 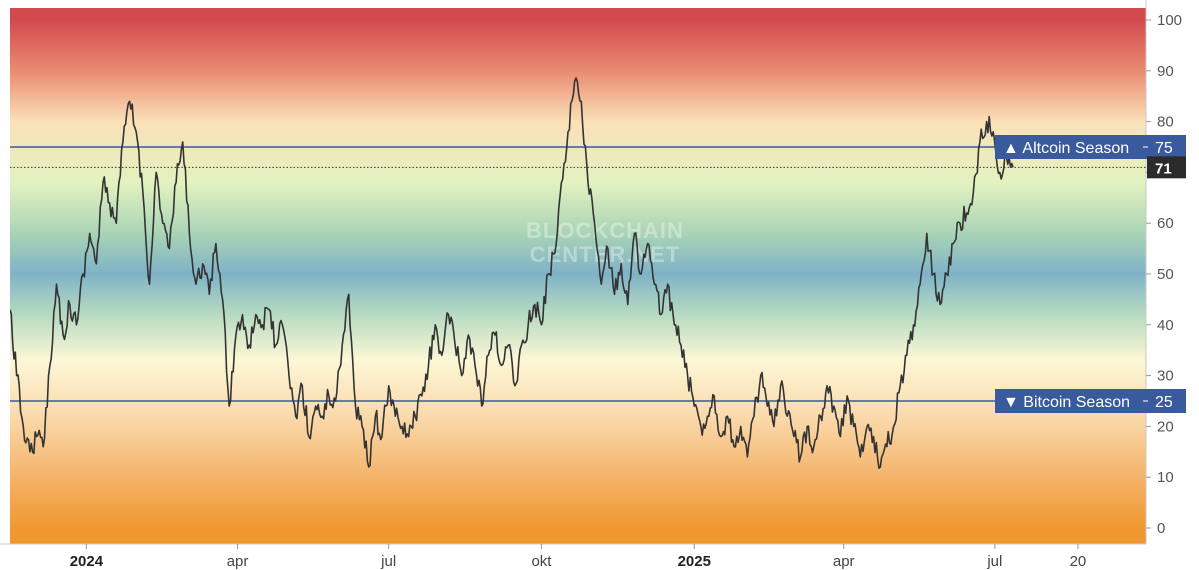 I want to click on current-value-label: 71, so click(x=1166, y=167).